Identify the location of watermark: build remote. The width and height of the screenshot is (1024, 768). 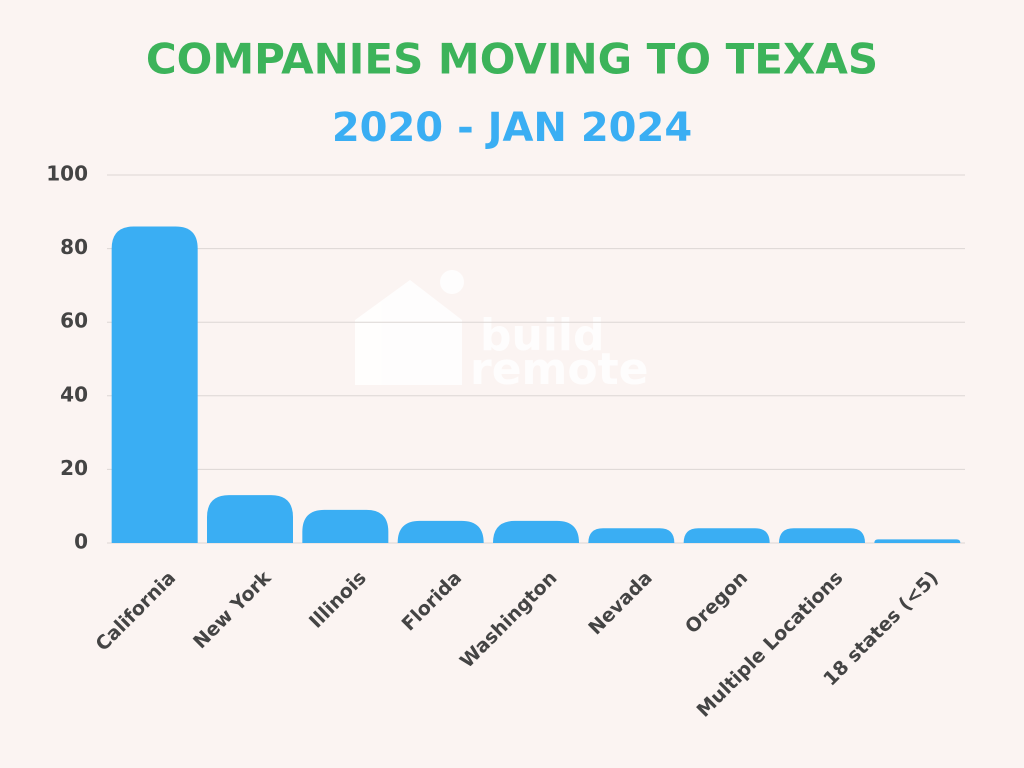
(502, 332).